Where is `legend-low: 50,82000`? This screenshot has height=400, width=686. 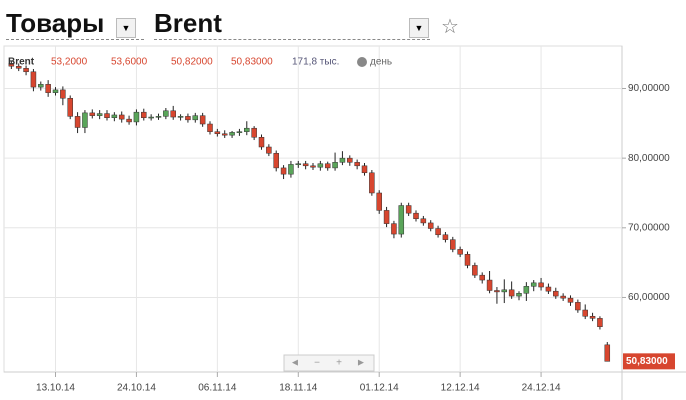
legend-low: 50,82000 is located at coordinates (192, 62).